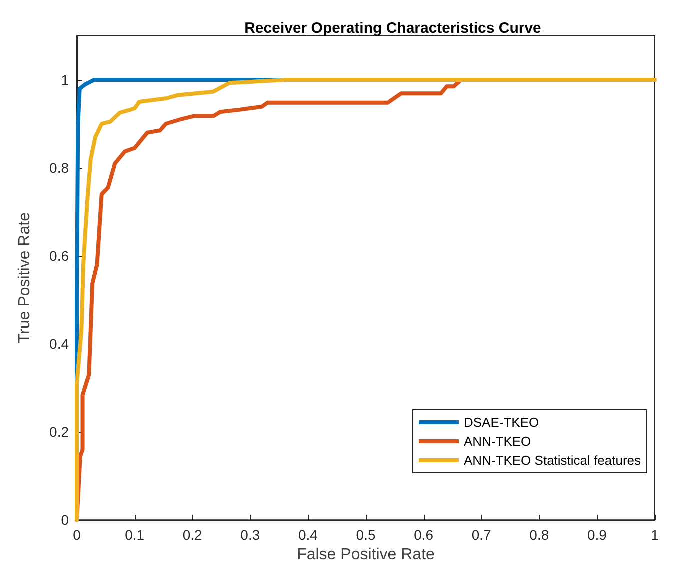  What do you see at coordinates (655, 535) in the screenshot?
I see `x-tick-label: 1` at bounding box center [655, 535].